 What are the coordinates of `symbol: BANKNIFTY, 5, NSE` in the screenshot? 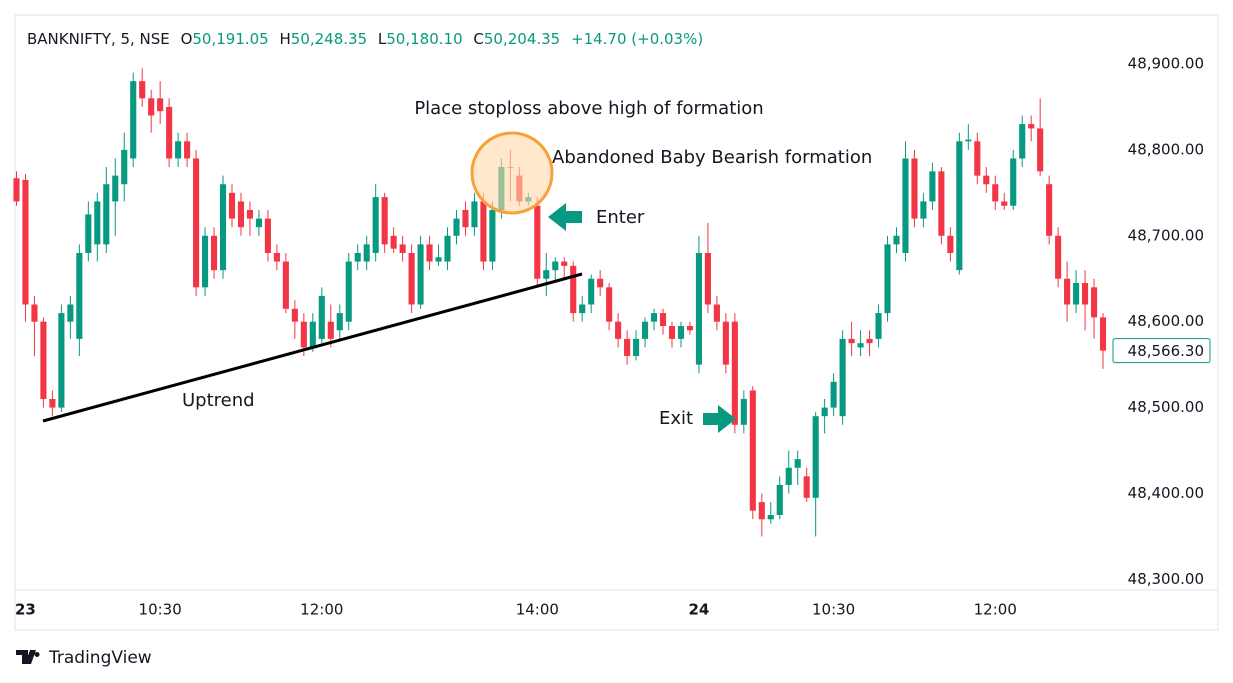 It's located at (98, 39).